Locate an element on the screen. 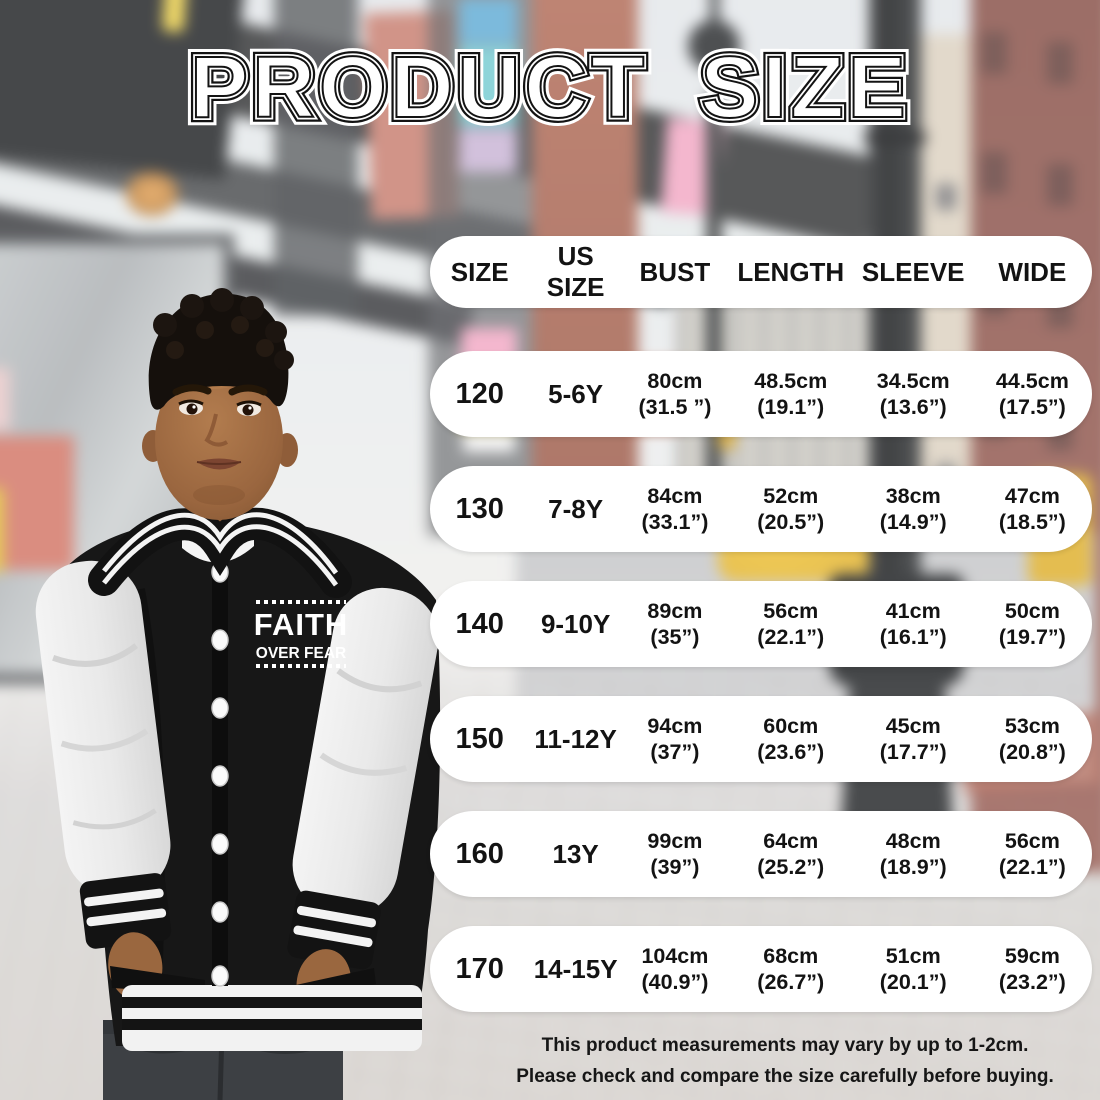 This screenshot has height=1100, width=1100. cell-length: 52cm (20.5”) is located at coordinates (791, 509).